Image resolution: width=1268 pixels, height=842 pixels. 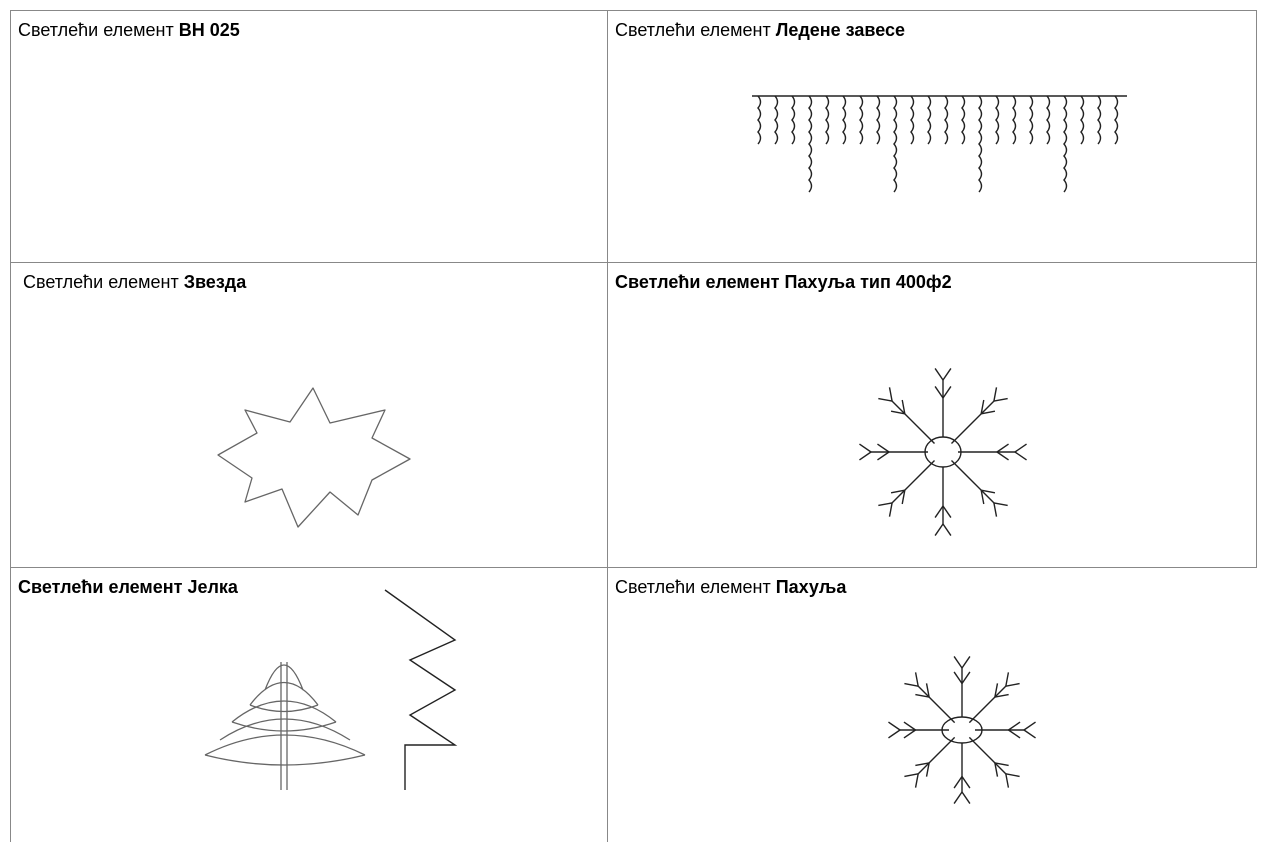 What do you see at coordinates (314, 457) in the screenshot?
I see `star-drawing` at bounding box center [314, 457].